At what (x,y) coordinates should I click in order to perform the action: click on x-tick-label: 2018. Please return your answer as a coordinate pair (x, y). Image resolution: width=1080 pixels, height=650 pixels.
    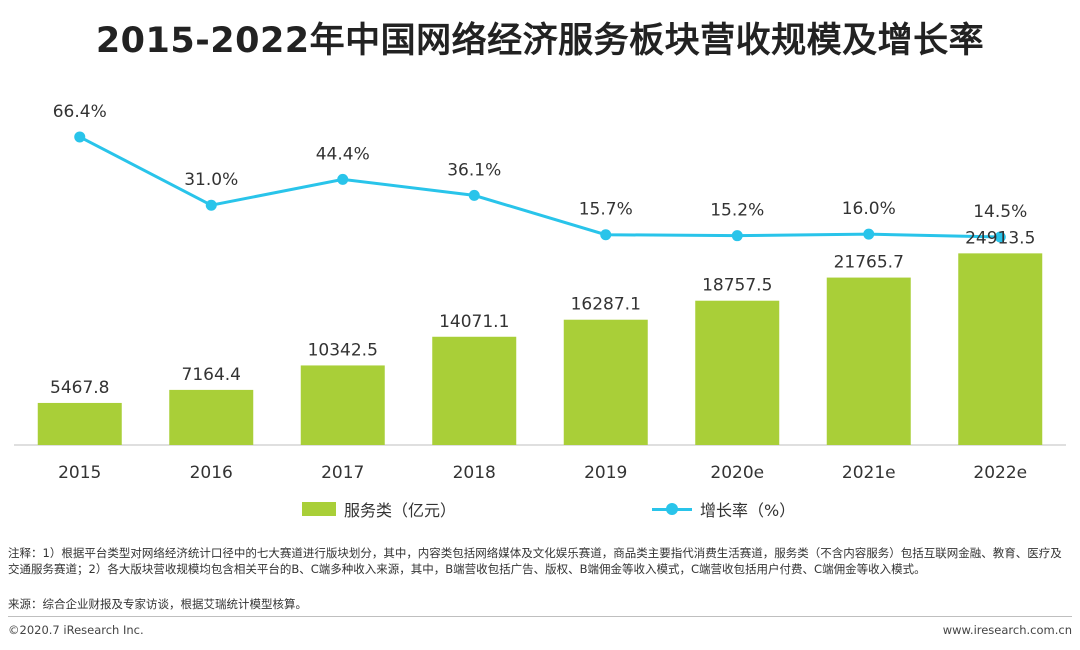
    Looking at the image, I should click on (474, 473).